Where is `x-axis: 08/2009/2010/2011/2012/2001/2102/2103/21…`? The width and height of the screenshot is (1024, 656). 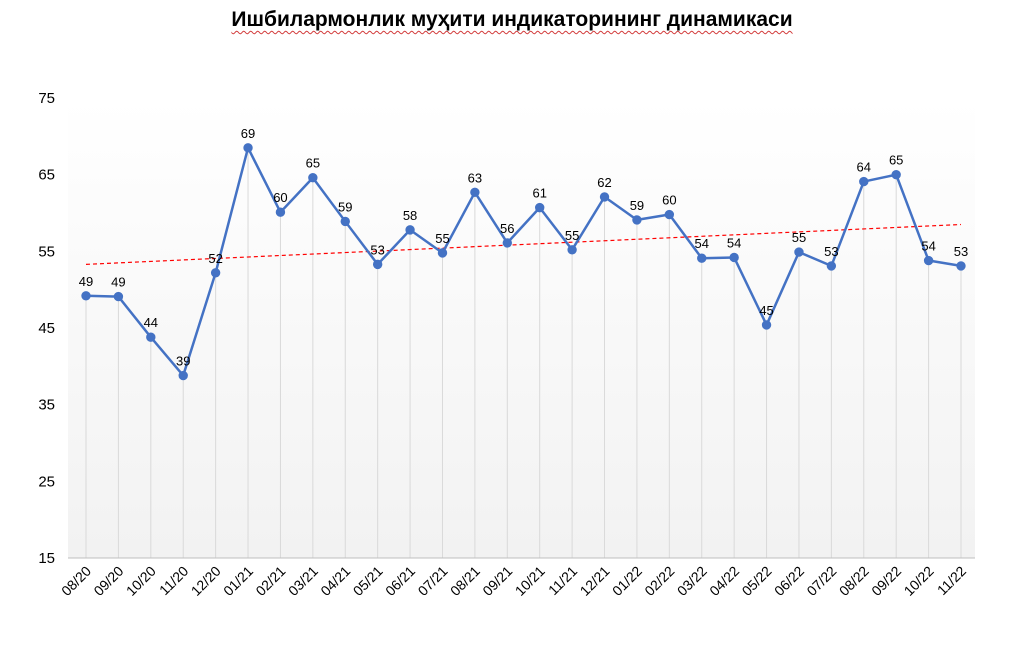
x-axis: 08/2009/2010/2011/2012/2001/2102/2103/21… is located at coordinates (513, 581).